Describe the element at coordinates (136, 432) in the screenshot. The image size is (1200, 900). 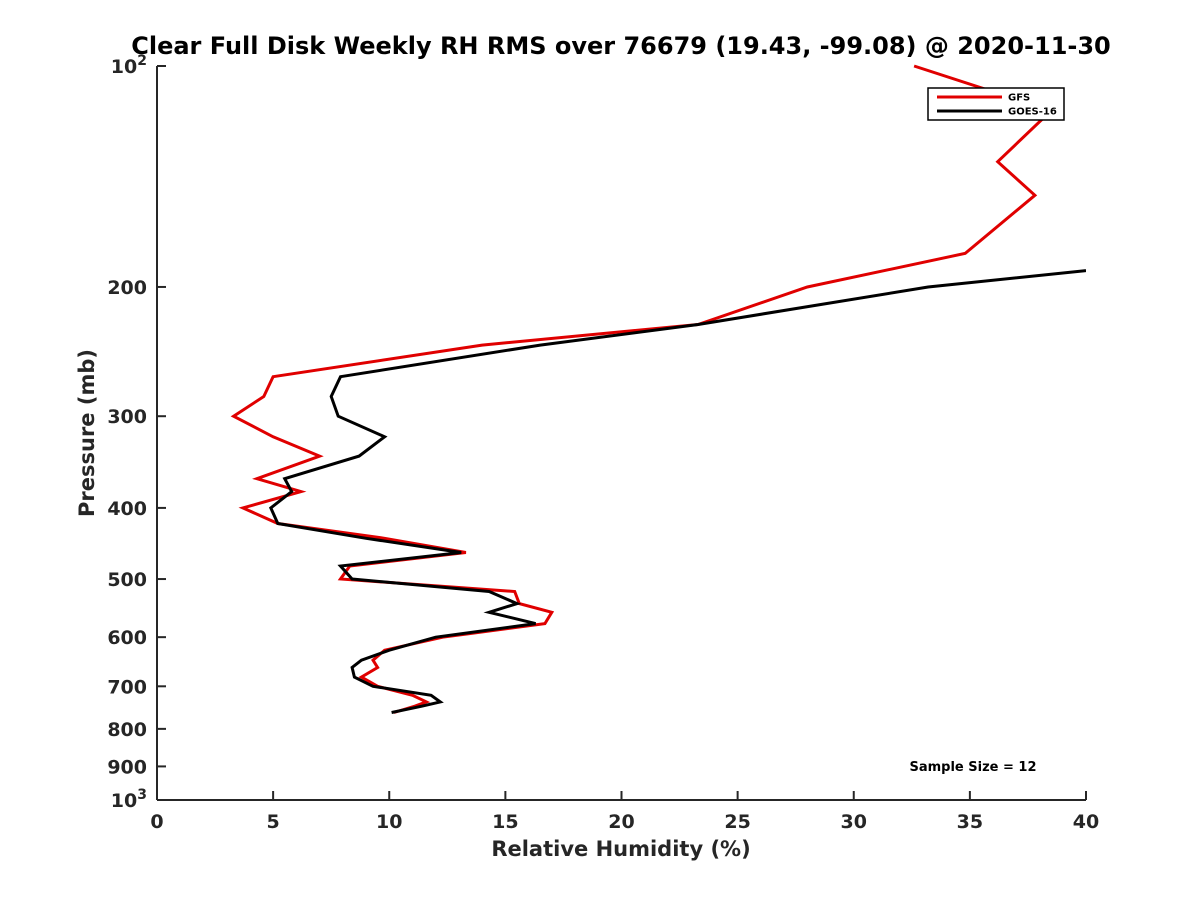
I see `y-ticks: 10² 200 300 400 500 600 700 800 900 10³` at that location.